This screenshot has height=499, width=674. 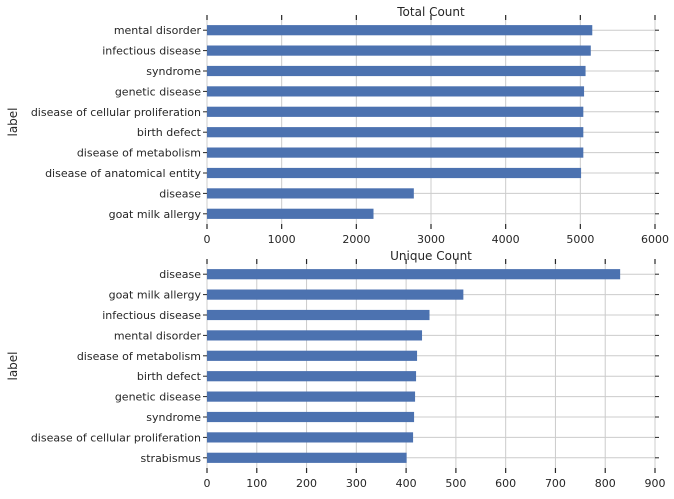 I want to click on total-category-label: genetic disease, so click(x=158, y=91).